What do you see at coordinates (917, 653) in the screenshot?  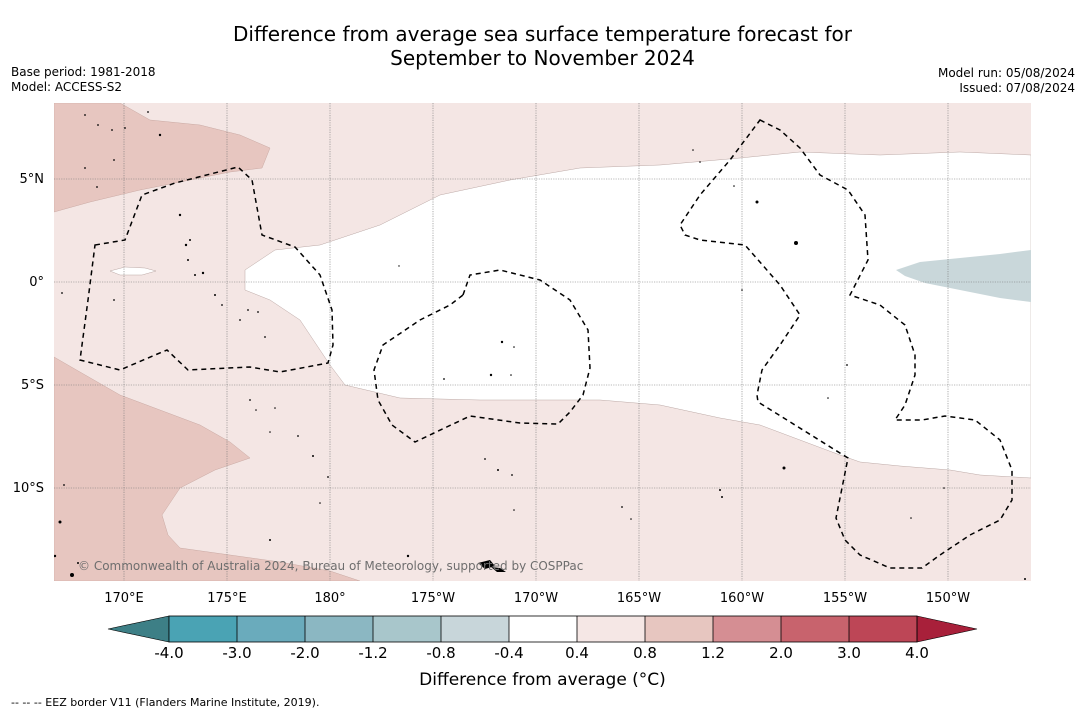 I see `colorbar-tick-label: 4.0` at bounding box center [917, 653].